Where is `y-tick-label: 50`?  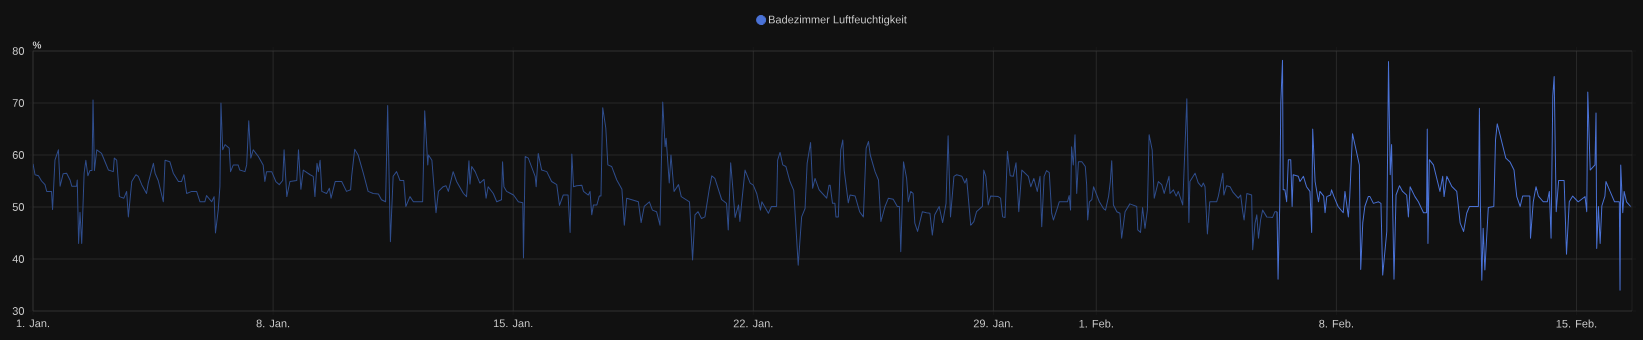 y-tick-label: 50 is located at coordinates (18, 207).